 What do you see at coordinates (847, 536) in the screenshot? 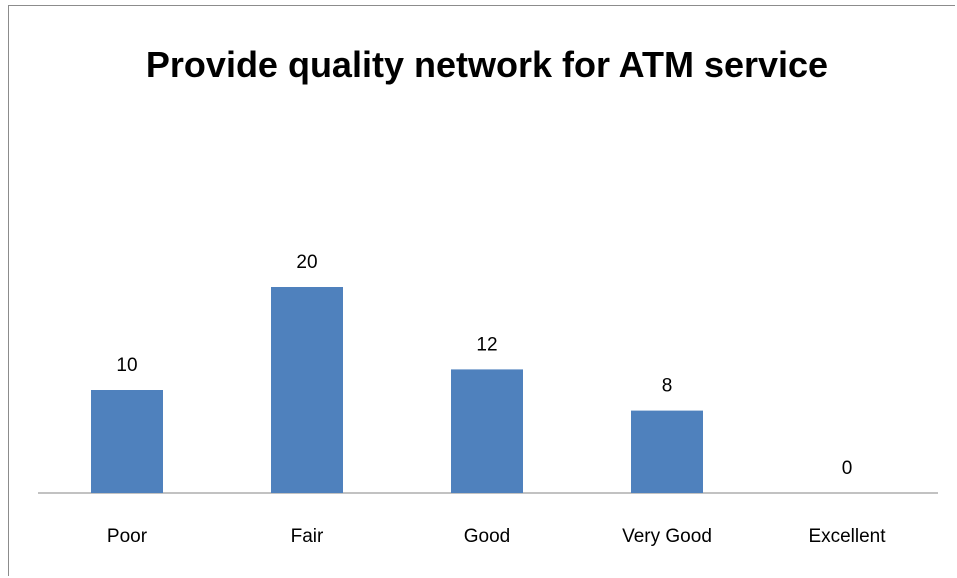
I see `x-tick-label: Excellent` at bounding box center [847, 536].